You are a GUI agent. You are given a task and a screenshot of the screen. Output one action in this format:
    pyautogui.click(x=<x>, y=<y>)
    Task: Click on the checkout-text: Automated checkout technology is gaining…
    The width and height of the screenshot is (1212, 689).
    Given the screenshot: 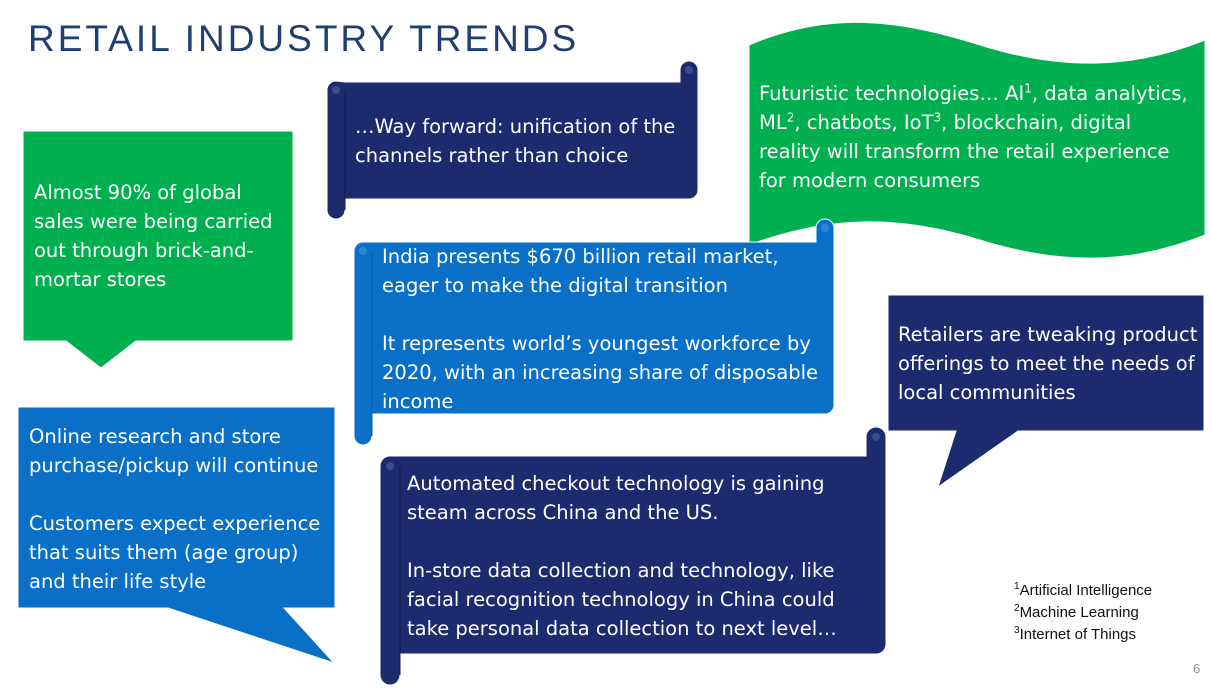 What is the action you would take?
    pyautogui.click(x=627, y=556)
    